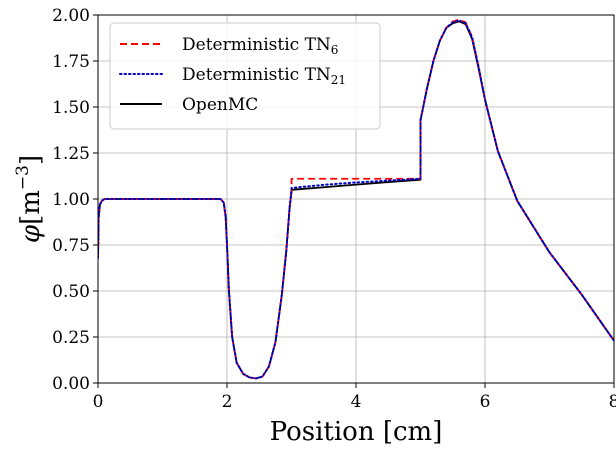 Image resolution: width=616 pixels, height=451 pixels. I want to click on x-tick-label: 0, so click(98, 402).